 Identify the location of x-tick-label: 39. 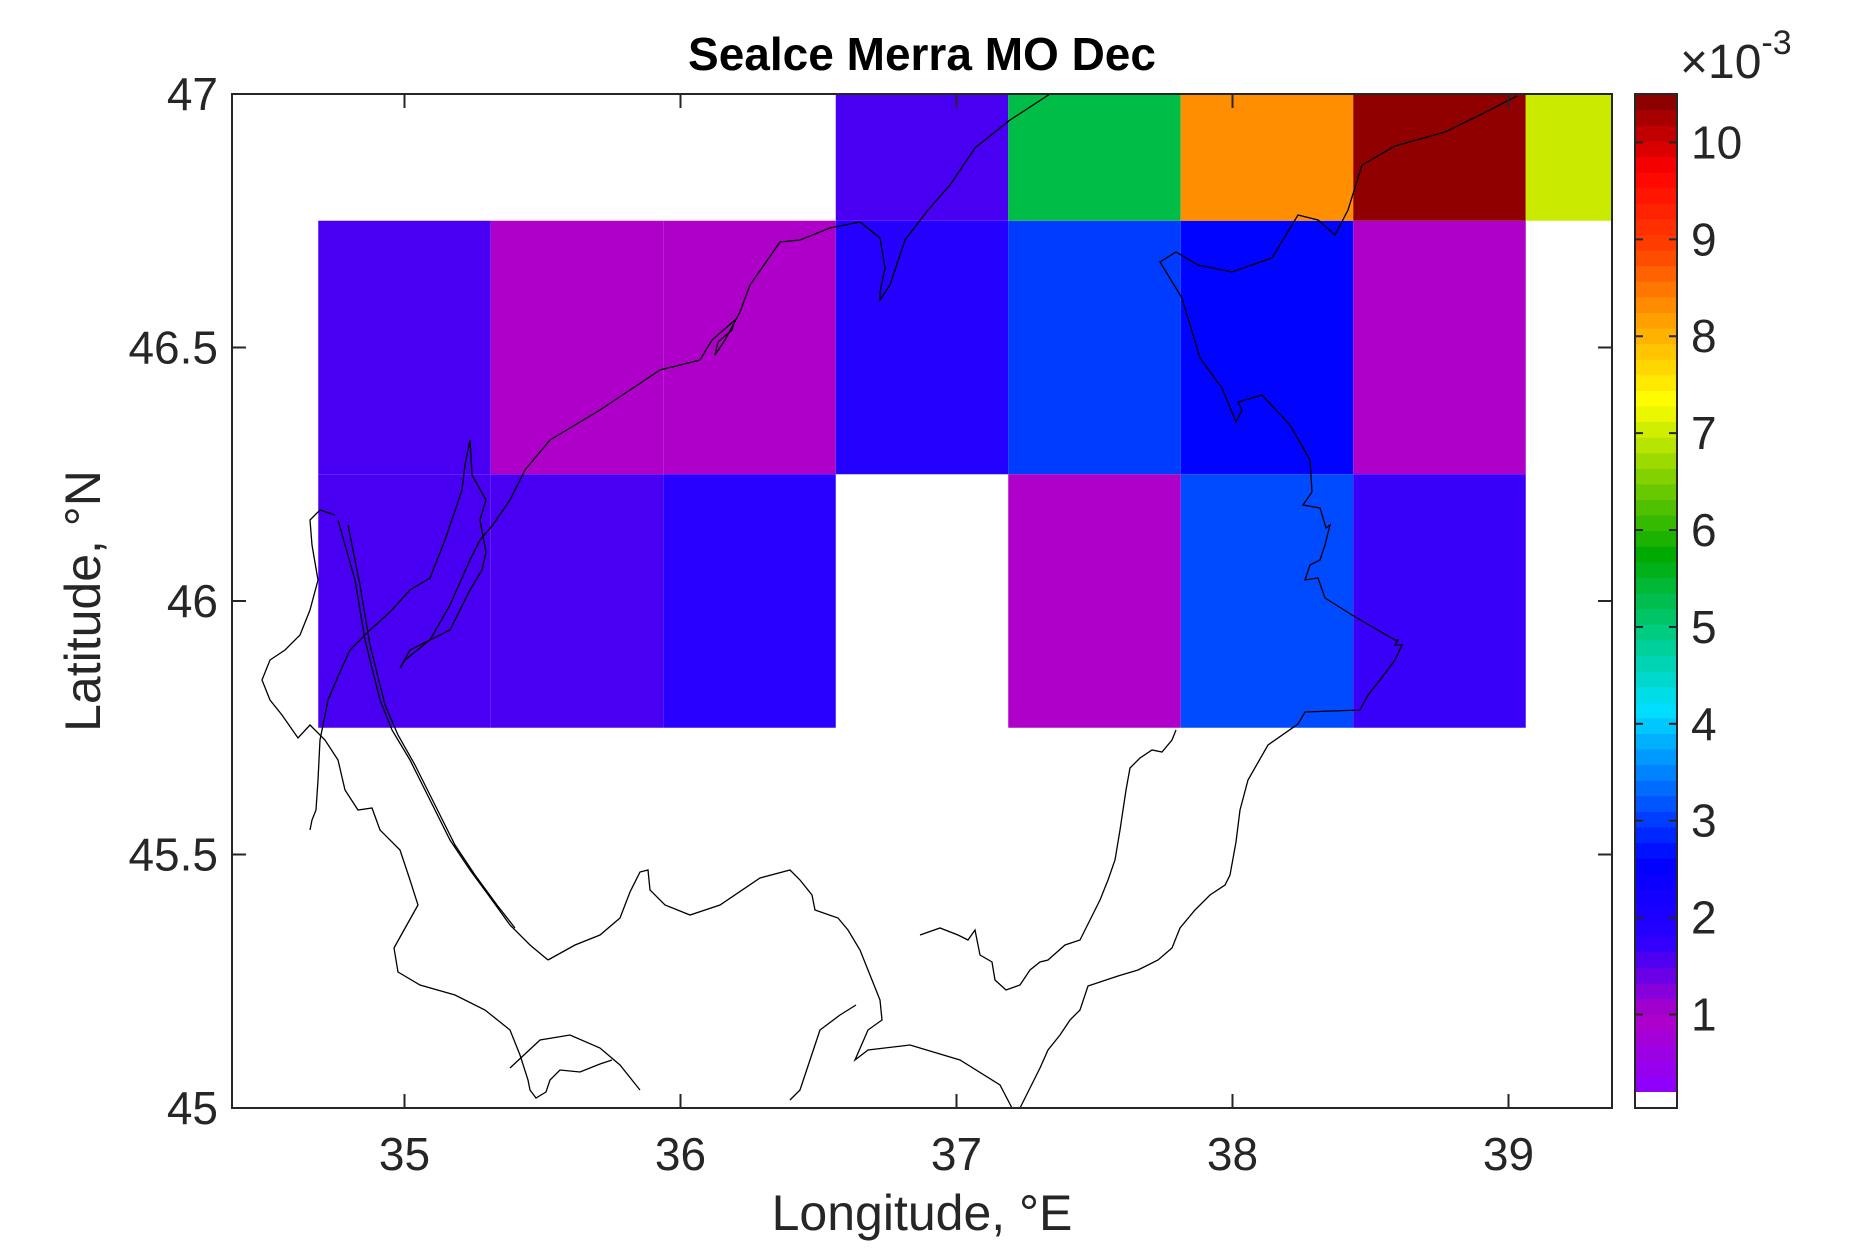
(1508, 1154).